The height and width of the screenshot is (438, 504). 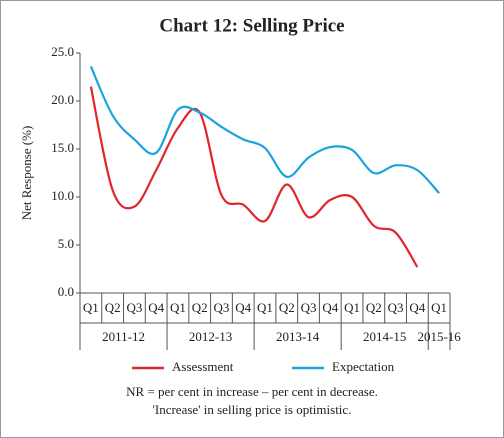 What do you see at coordinates (123, 336) in the screenshot?
I see `x-group-label: 2011-12` at bounding box center [123, 336].